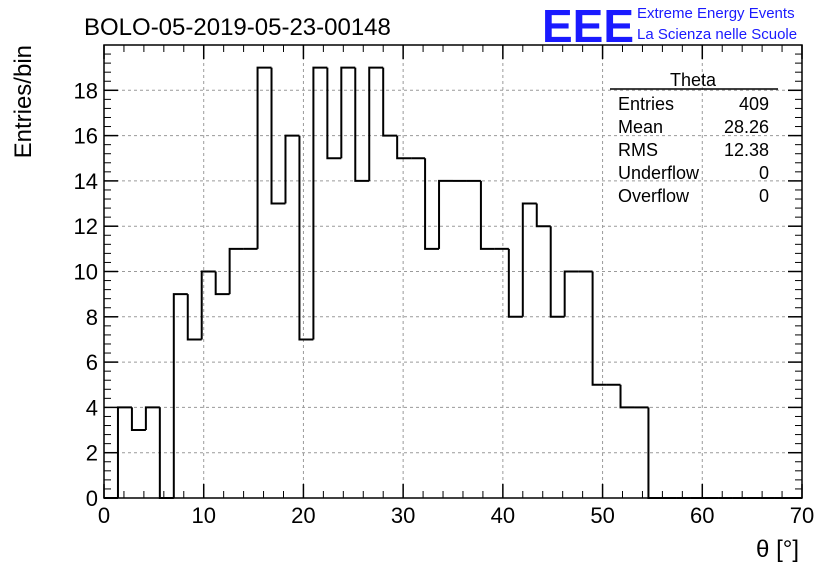  I want to click on stats-value-mean: 28.26, so click(746, 127).